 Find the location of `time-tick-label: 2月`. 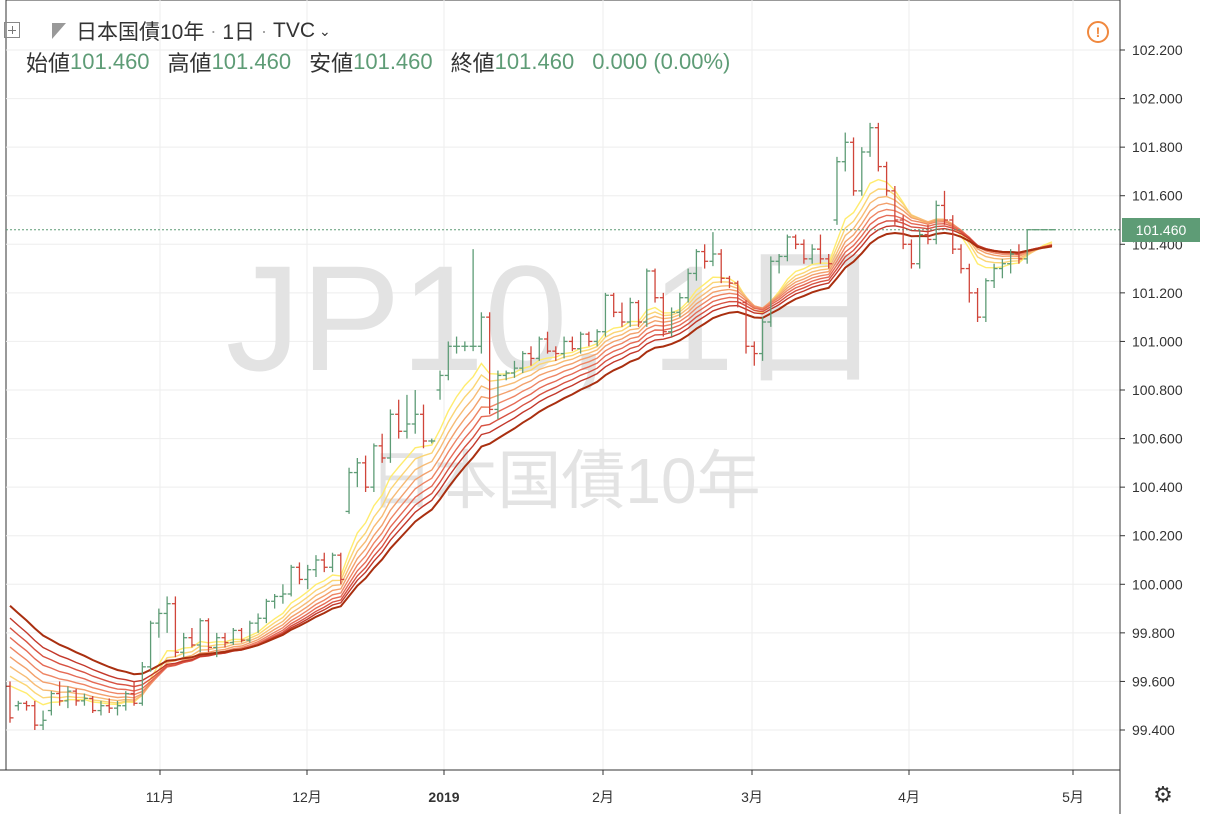

time-tick-label: 2月 is located at coordinates (603, 797).